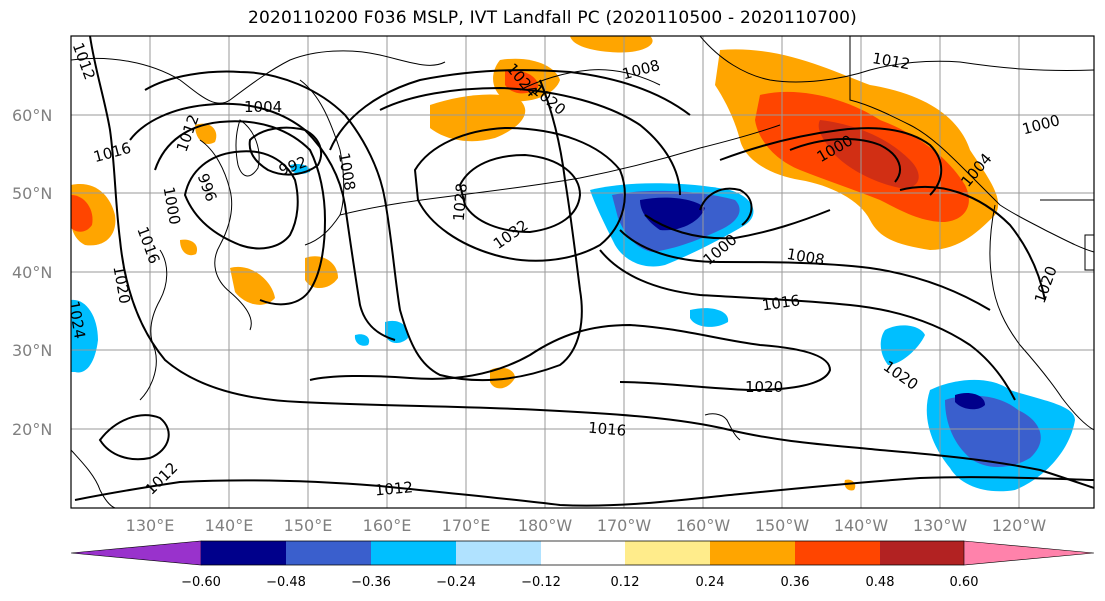  Describe the element at coordinates (703, 525) in the screenshot. I see `lon-label: 160°W` at that location.